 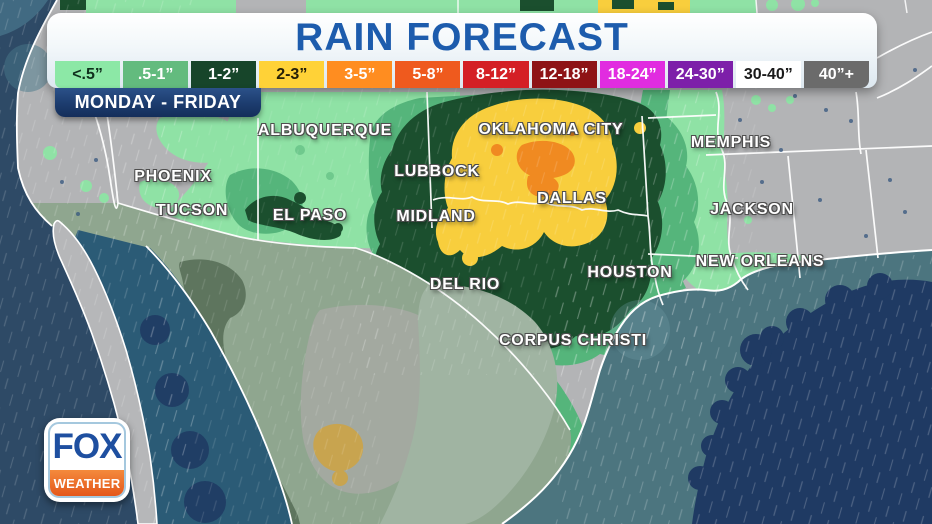 I want to click on fox-logo-text: FOX, so click(x=87, y=446).